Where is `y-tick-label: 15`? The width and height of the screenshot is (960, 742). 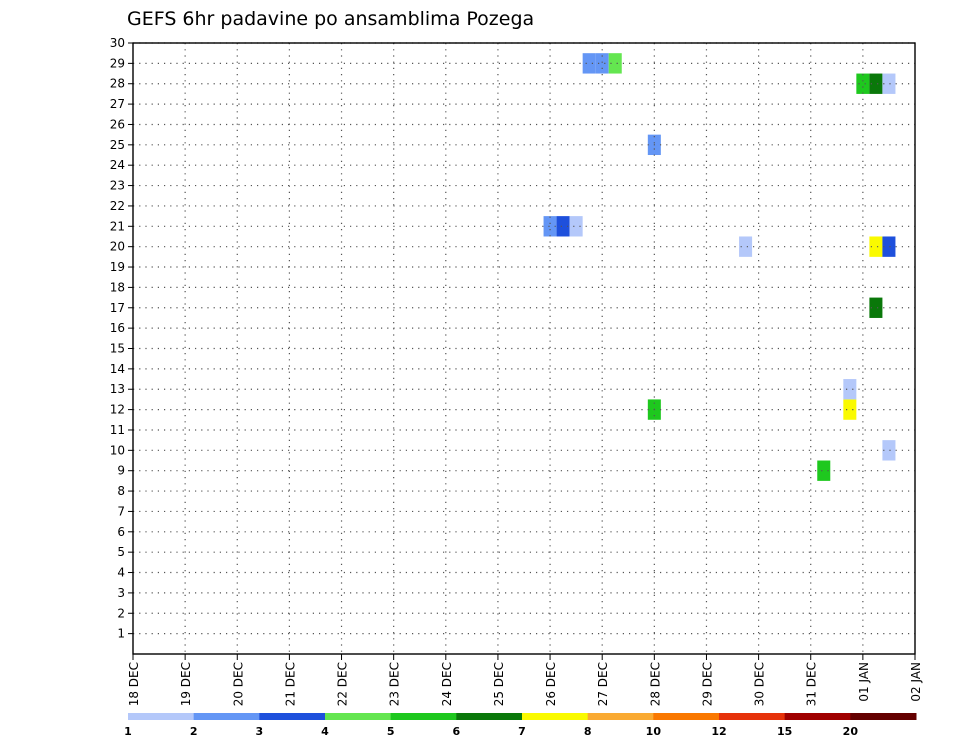 y-tick-label: 15 is located at coordinates (117, 349).